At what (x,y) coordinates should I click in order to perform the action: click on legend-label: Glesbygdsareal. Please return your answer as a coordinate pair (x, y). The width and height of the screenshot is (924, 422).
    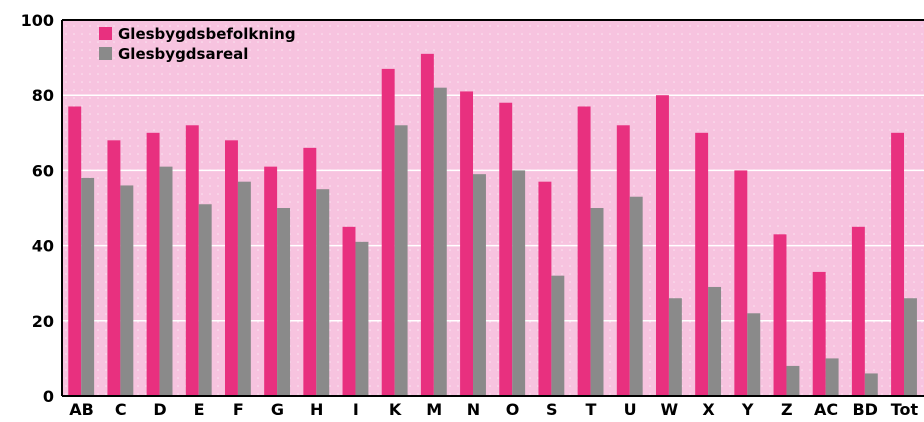
    Looking at the image, I should click on (183, 54).